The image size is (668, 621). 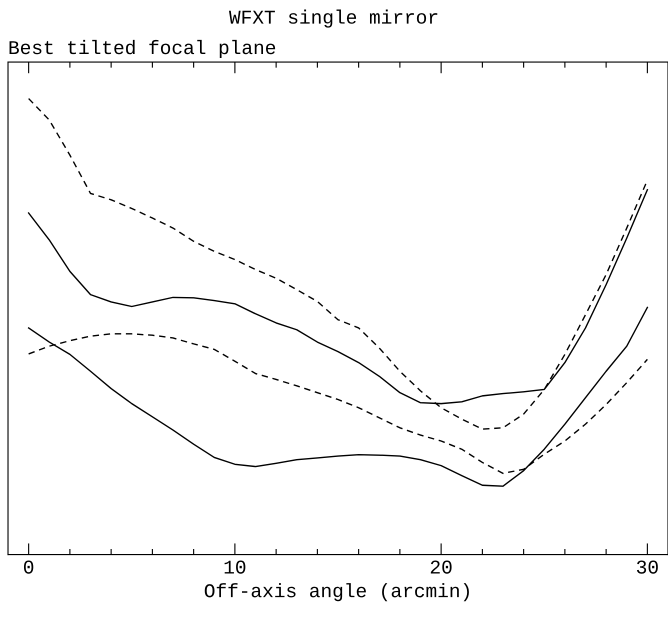 I want to click on x-axis-title: Off-axis angle (arcmin), so click(x=336, y=592).